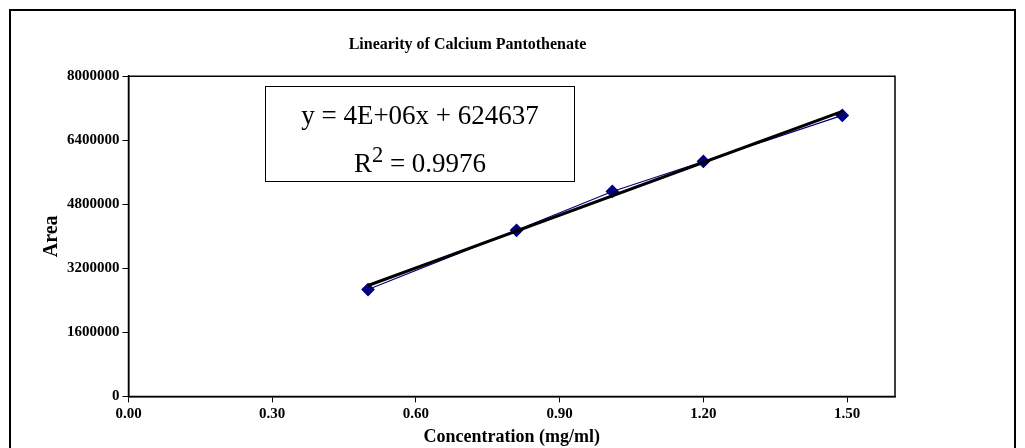 Image resolution: width=1025 pixels, height=448 pixels. Describe the element at coordinates (93, 331) in the screenshot. I see `y-tick-label: 1600000` at that location.